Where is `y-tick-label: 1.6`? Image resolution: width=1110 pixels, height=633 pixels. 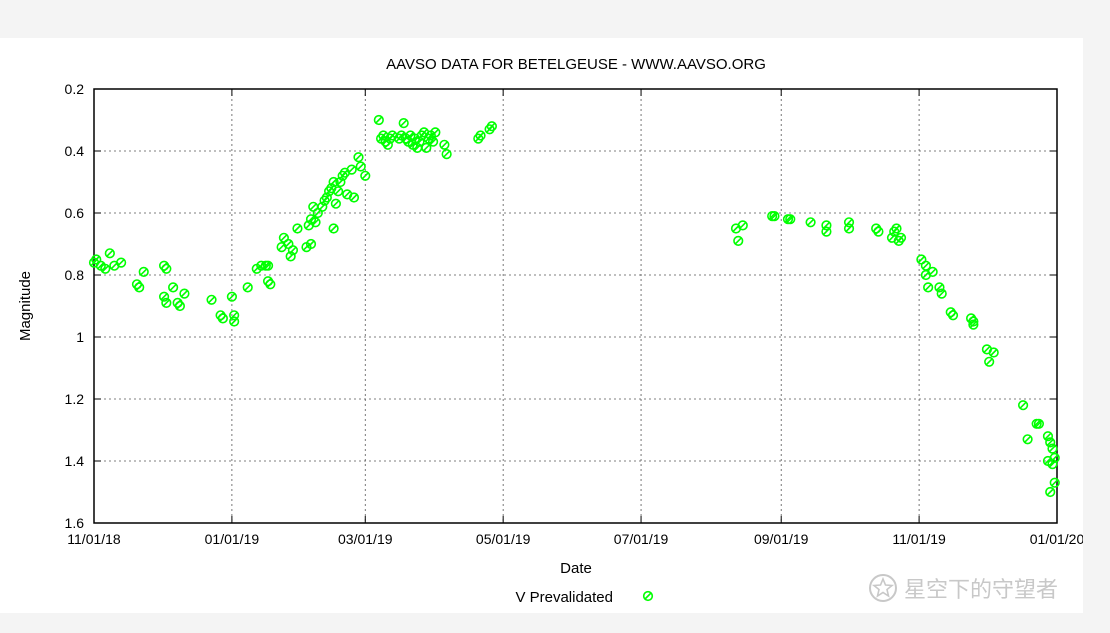
y-tick-label: 1.6 is located at coordinates (75, 523).